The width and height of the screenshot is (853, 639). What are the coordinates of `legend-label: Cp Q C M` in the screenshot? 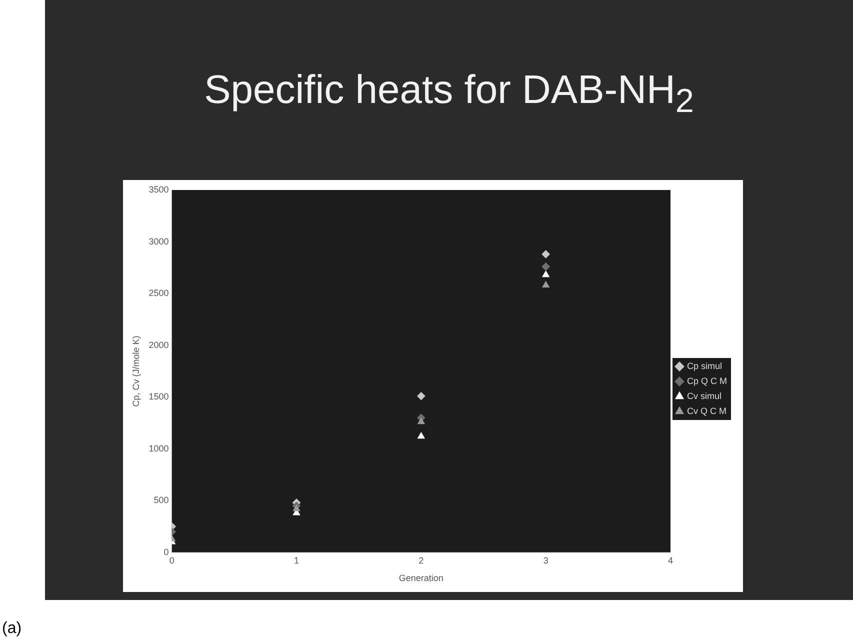 It's located at (707, 381).